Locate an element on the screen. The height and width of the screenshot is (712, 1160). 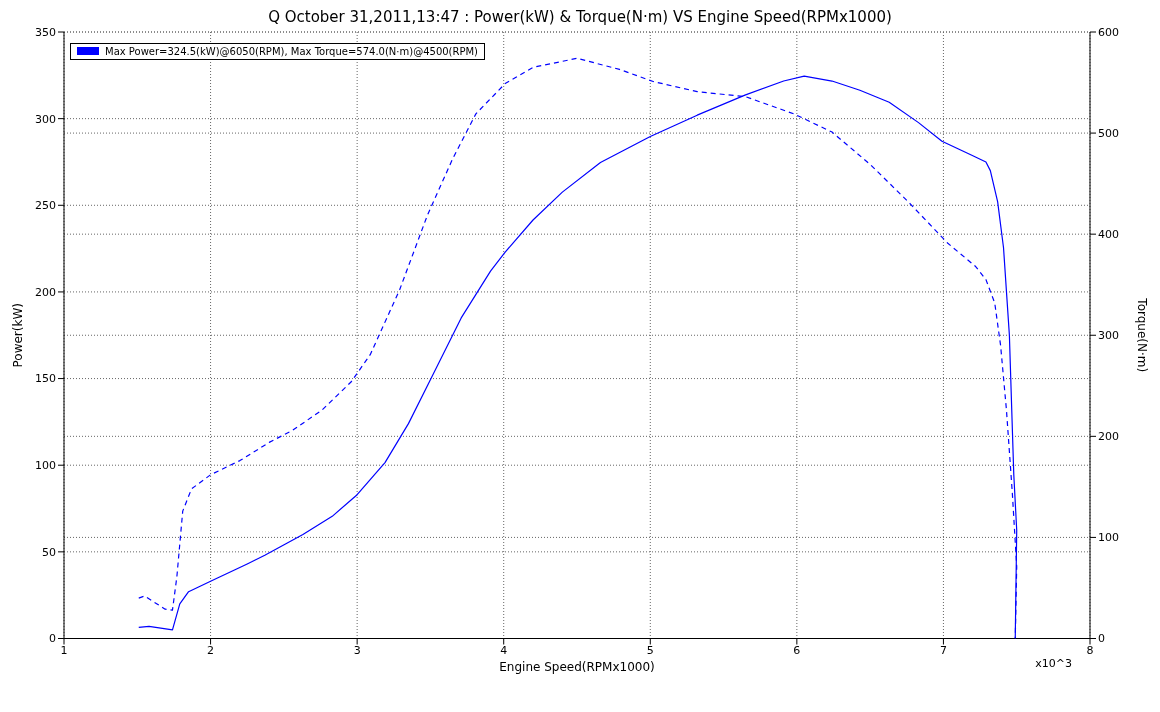
x-tick-label: 3 is located at coordinates (357, 651).